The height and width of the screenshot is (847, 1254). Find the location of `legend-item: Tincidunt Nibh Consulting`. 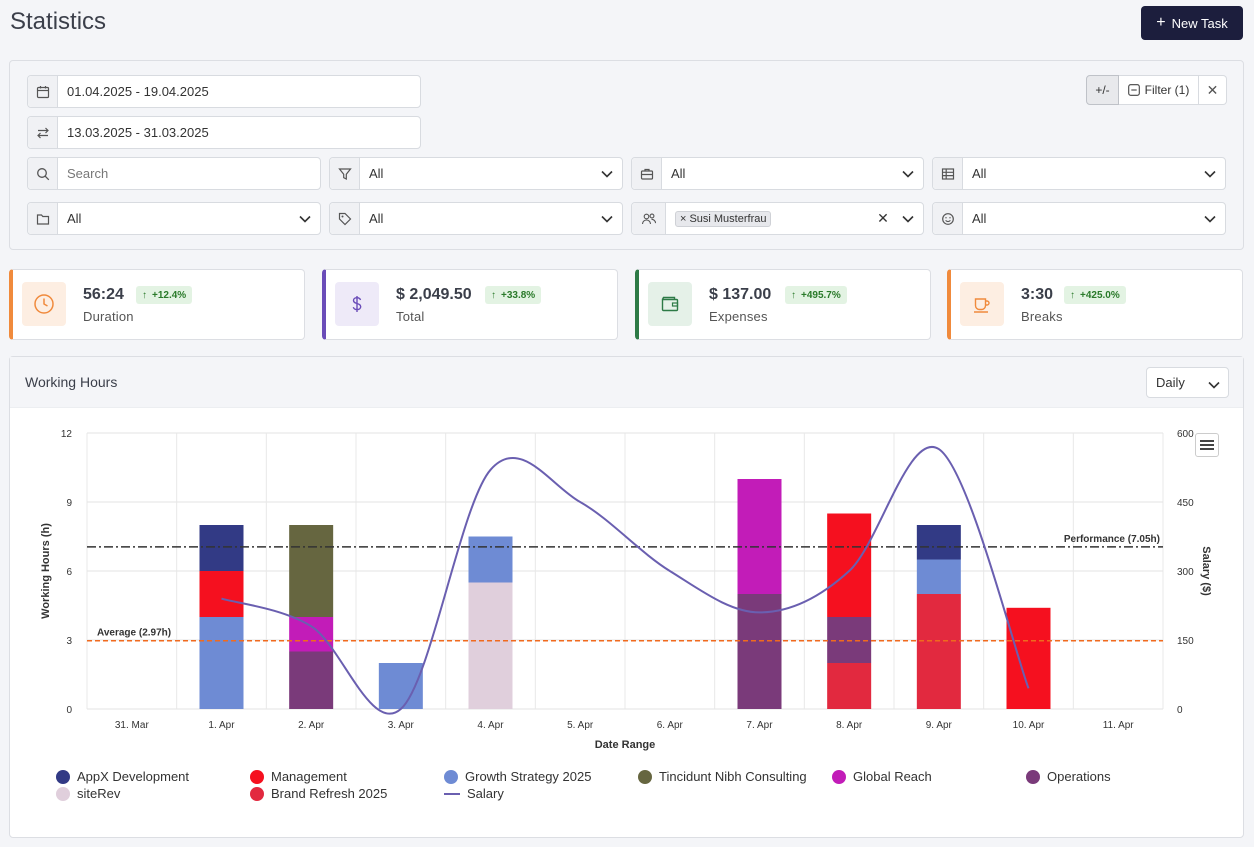

legend-item: Tincidunt Nibh Consulting is located at coordinates (722, 776).